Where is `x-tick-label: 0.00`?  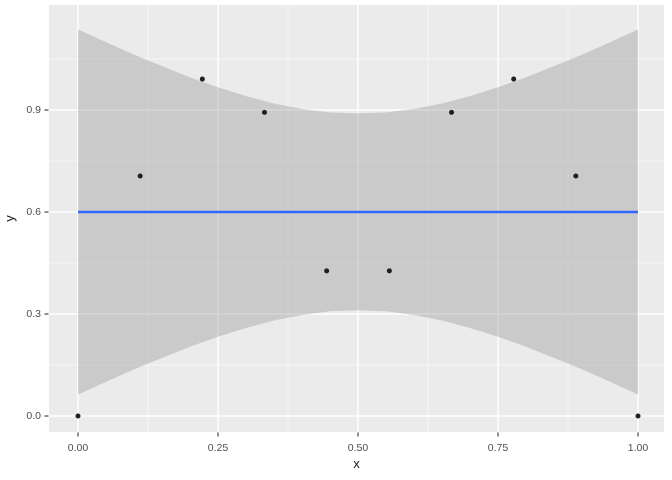
x-tick-label: 0.00 is located at coordinates (78, 448).